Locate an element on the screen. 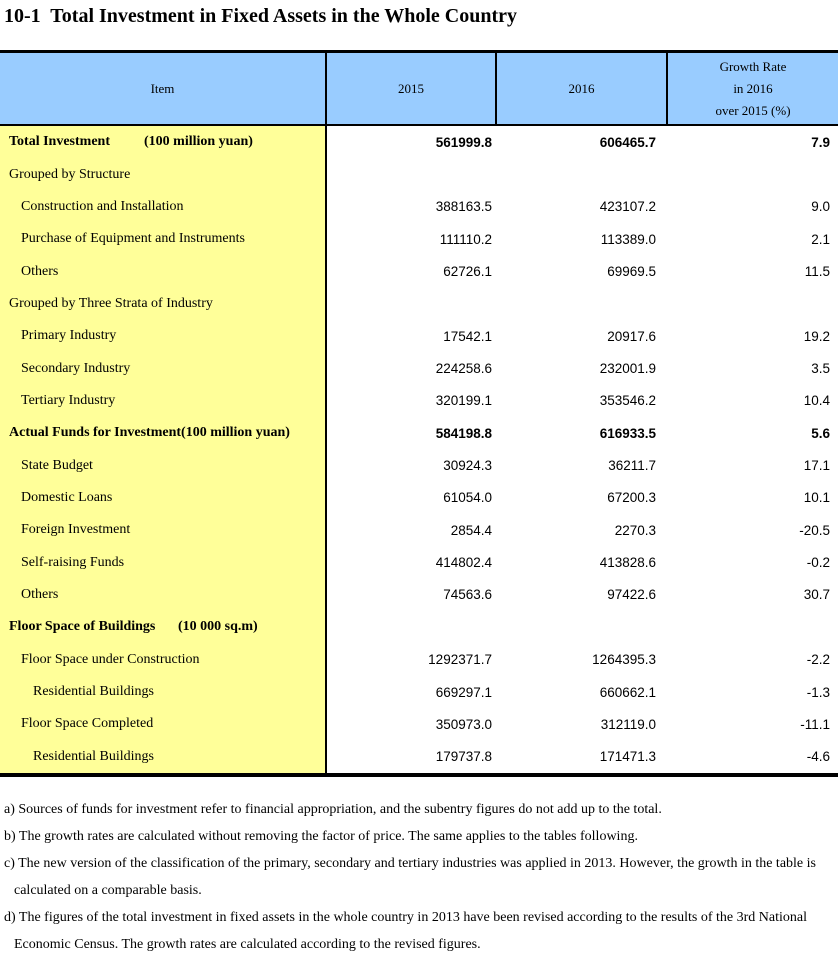  cell-2016: 97422.6 is located at coordinates (631, 595).